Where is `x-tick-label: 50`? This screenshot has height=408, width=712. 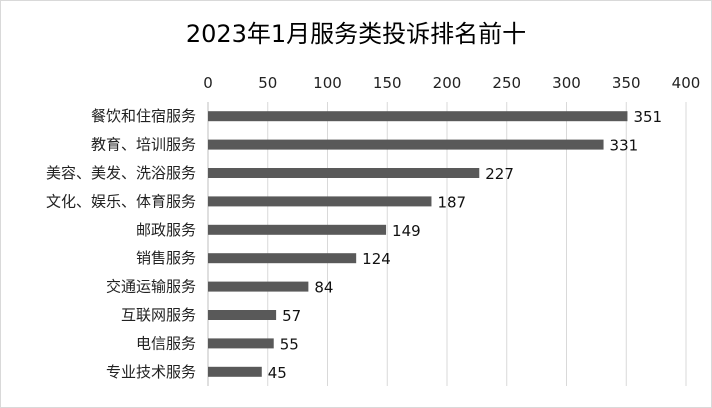 x-tick-label: 50 is located at coordinates (267, 83).